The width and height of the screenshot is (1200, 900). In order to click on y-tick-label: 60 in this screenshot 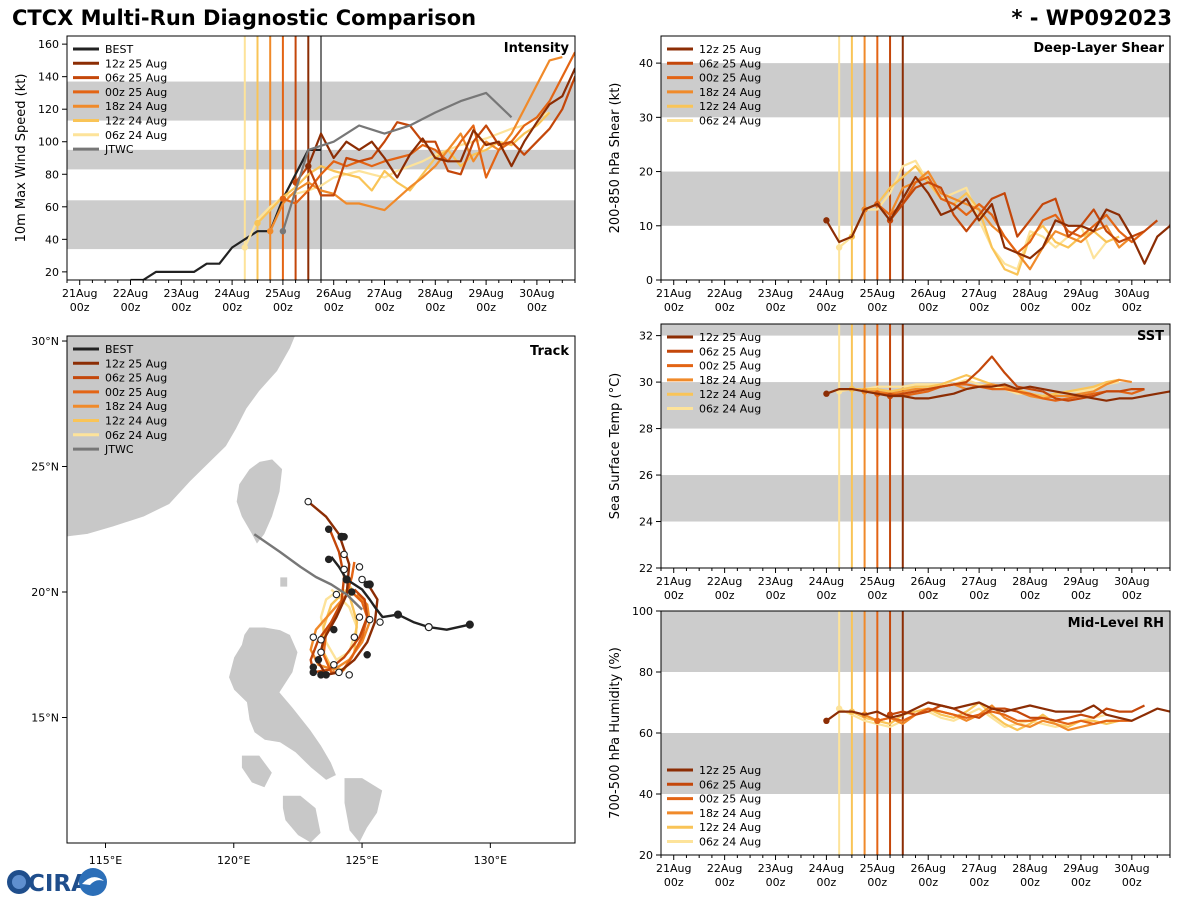, I will do `click(52, 207)`.